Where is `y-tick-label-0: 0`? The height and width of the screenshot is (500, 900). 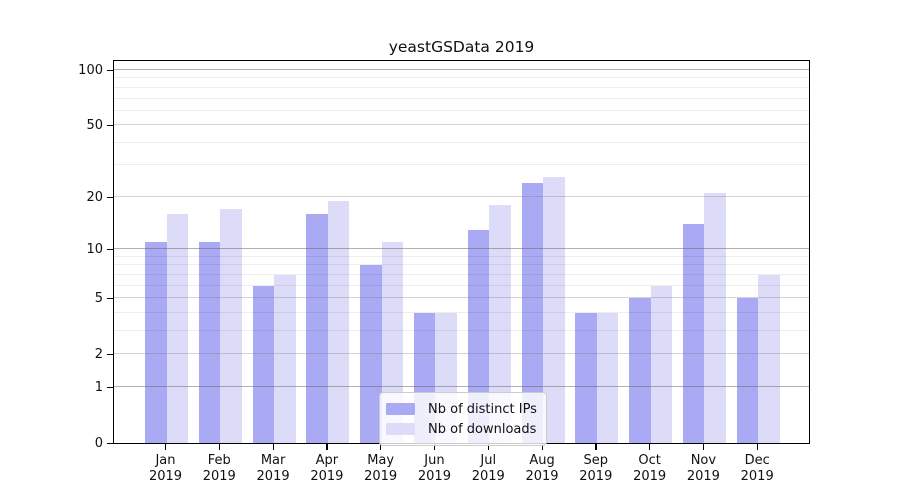
y-tick-label-0: 0 is located at coordinates (98, 443).